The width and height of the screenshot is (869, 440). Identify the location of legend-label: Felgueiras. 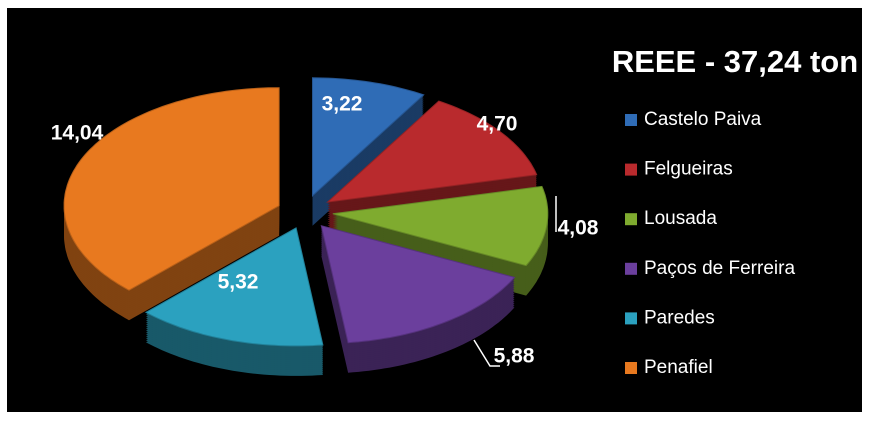
(688, 169).